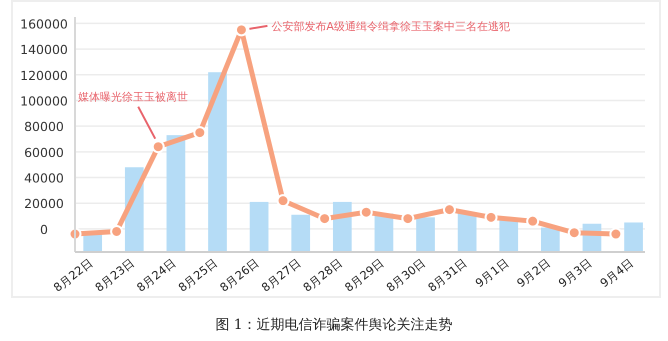 Image resolution: width=668 pixels, height=341 pixels. Describe the element at coordinates (492, 272) in the screenshot. I see `x-tick-label: 9月1日` at that location.